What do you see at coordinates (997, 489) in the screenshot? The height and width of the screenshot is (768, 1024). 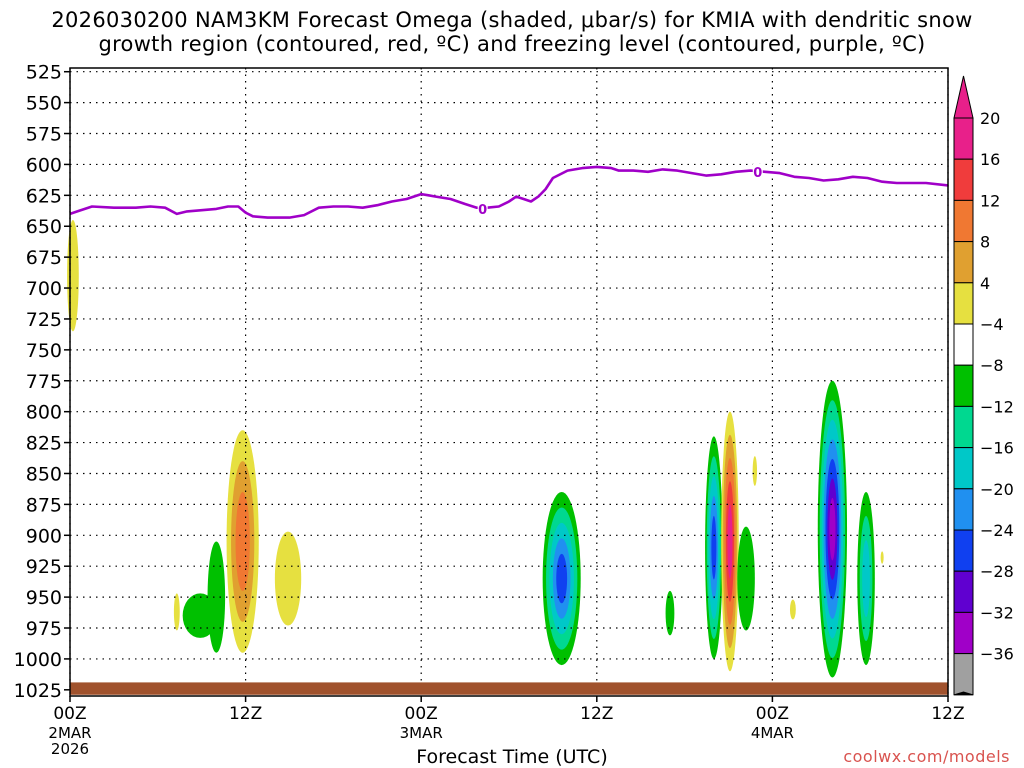 I see `colorbar-label: −20` at bounding box center [997, 489].